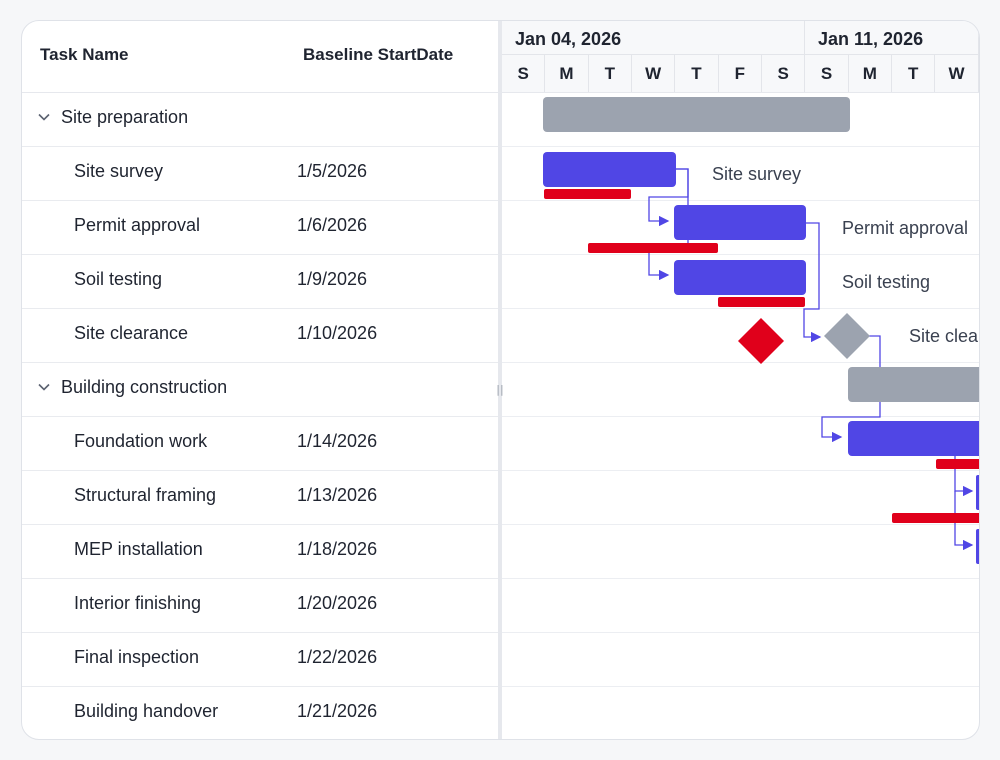 The image size is (1000, 760). What do you see at coordinates (337, 549) in the screenshot?
I see `baseline-start: 1/18/2026` at bounding box center [337, 549].